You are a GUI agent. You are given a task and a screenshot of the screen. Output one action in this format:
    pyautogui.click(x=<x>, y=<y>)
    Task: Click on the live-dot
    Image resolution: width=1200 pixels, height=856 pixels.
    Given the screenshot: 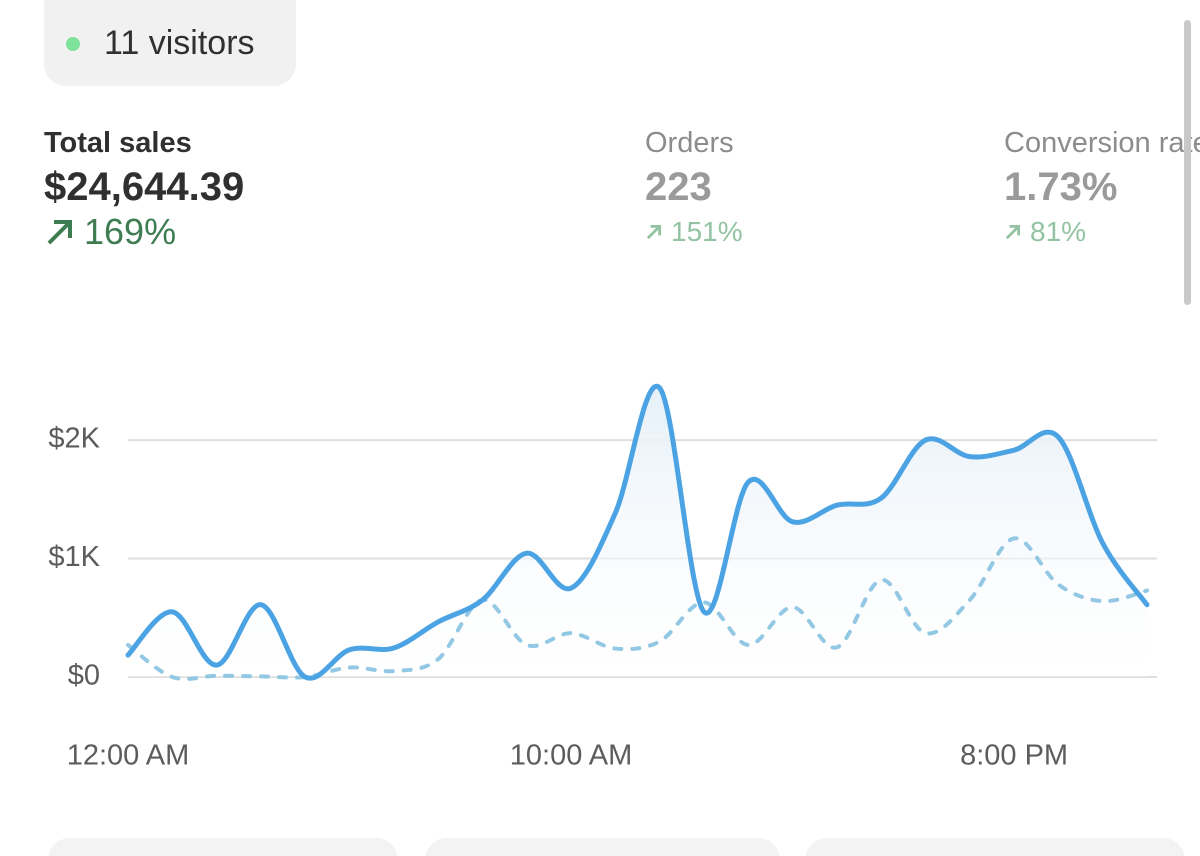 What is the action you would take?
    pyautogui.click(x=73, y=44)
    